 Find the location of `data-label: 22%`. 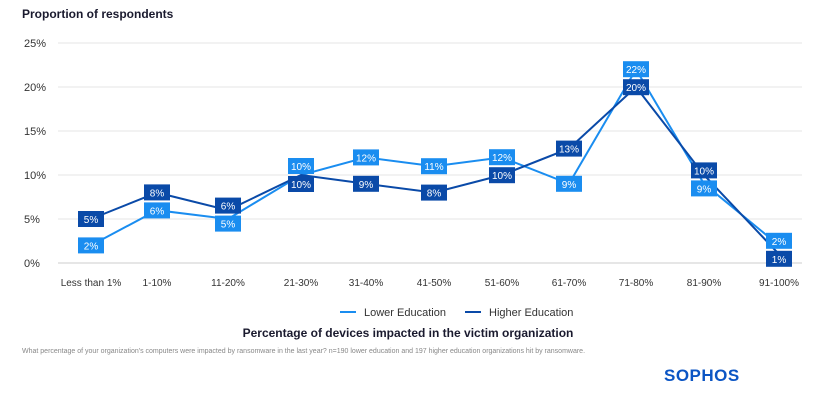

data-label: 22% is located at coordinates (636, 70).